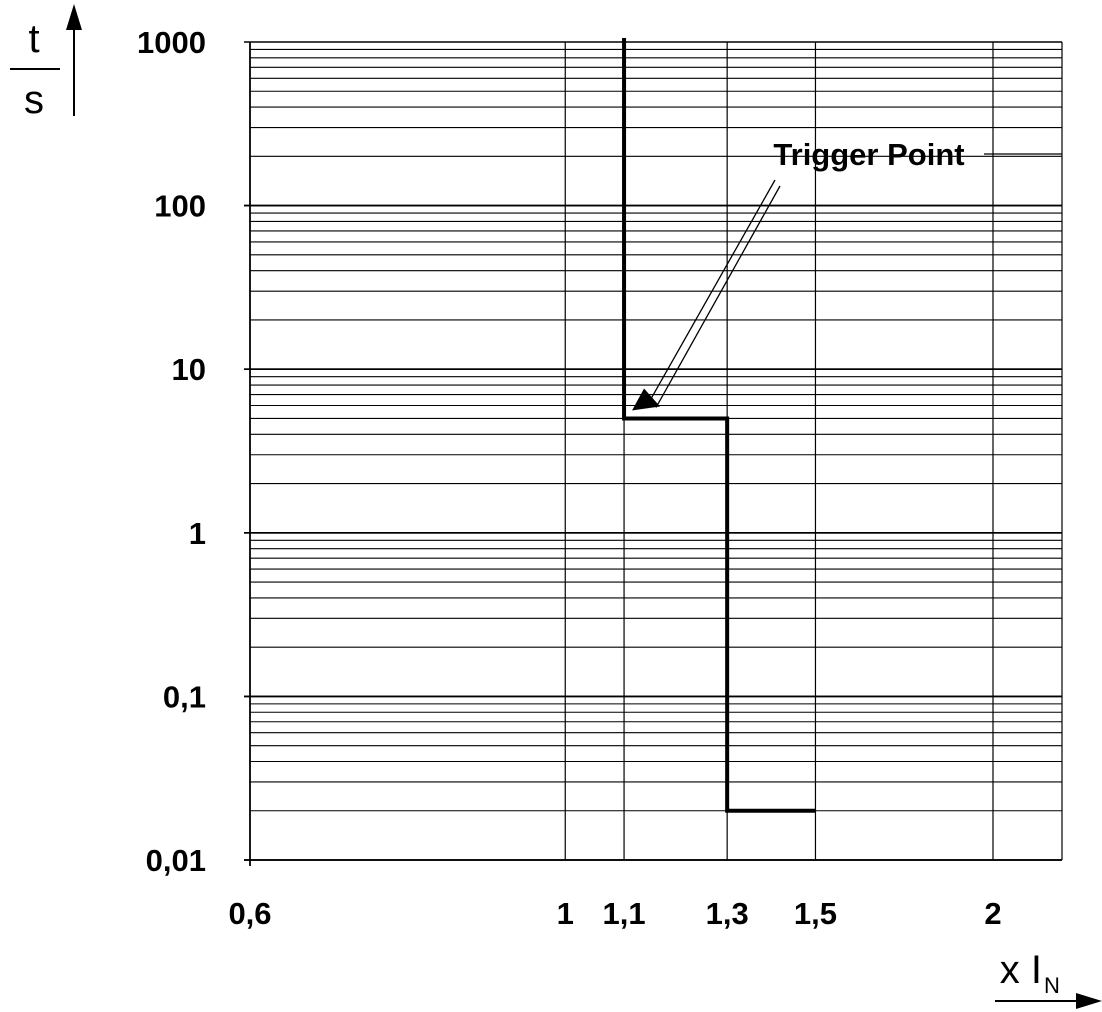  I want to click on y-axis-label-numerator: t, so click(33, 39).